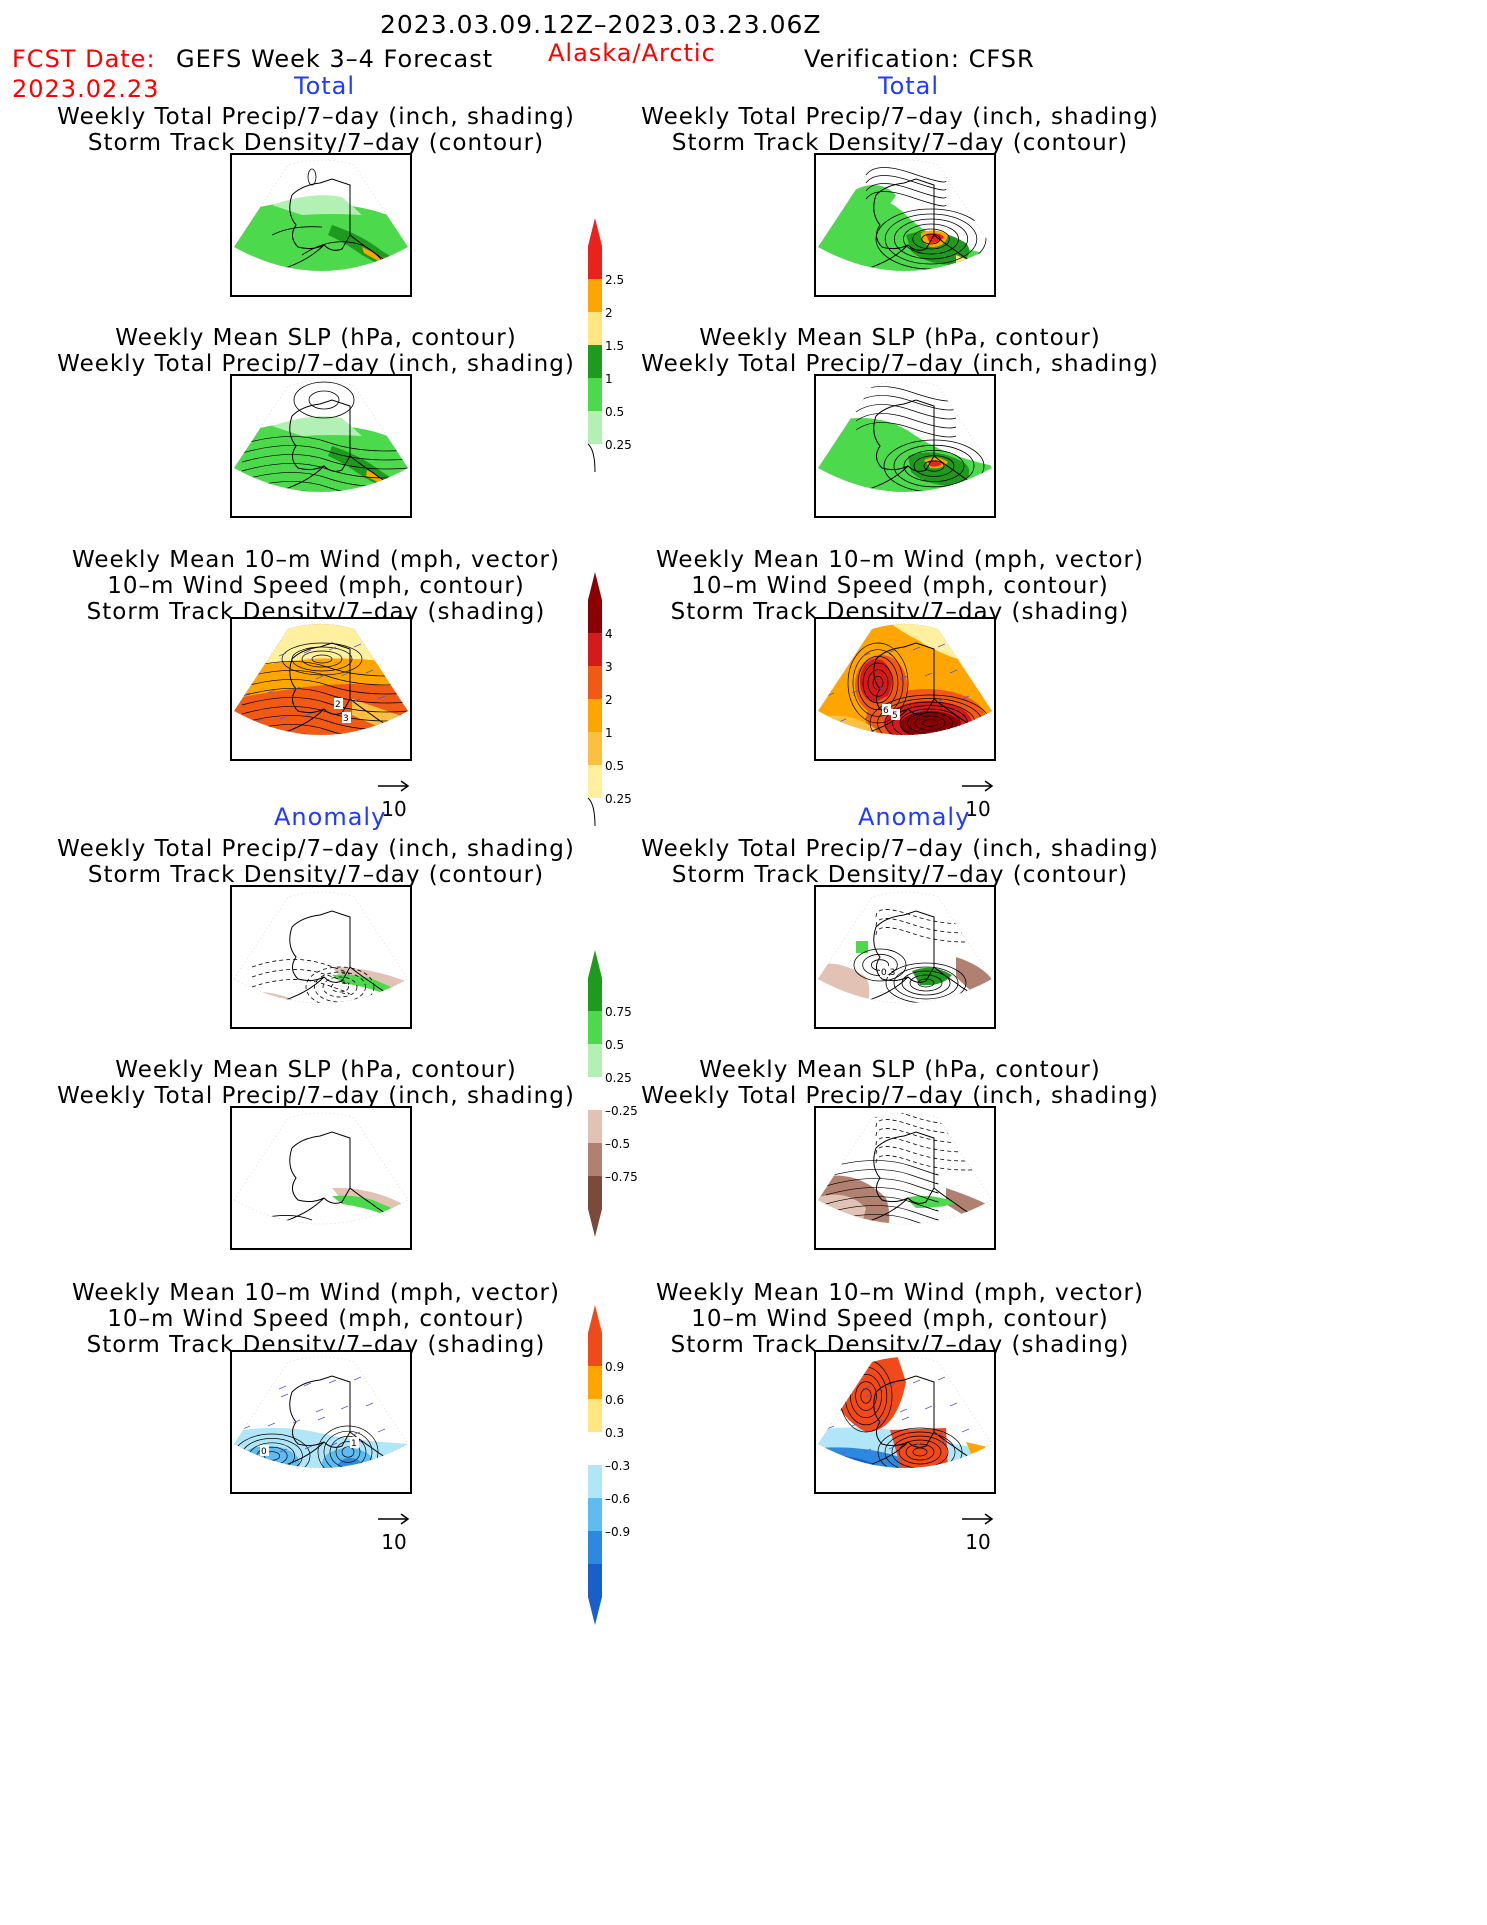  Describe the element at coordinates (618, 1078) in the screenshot. I see `colorbar-tick-label: 0.25` at that location.